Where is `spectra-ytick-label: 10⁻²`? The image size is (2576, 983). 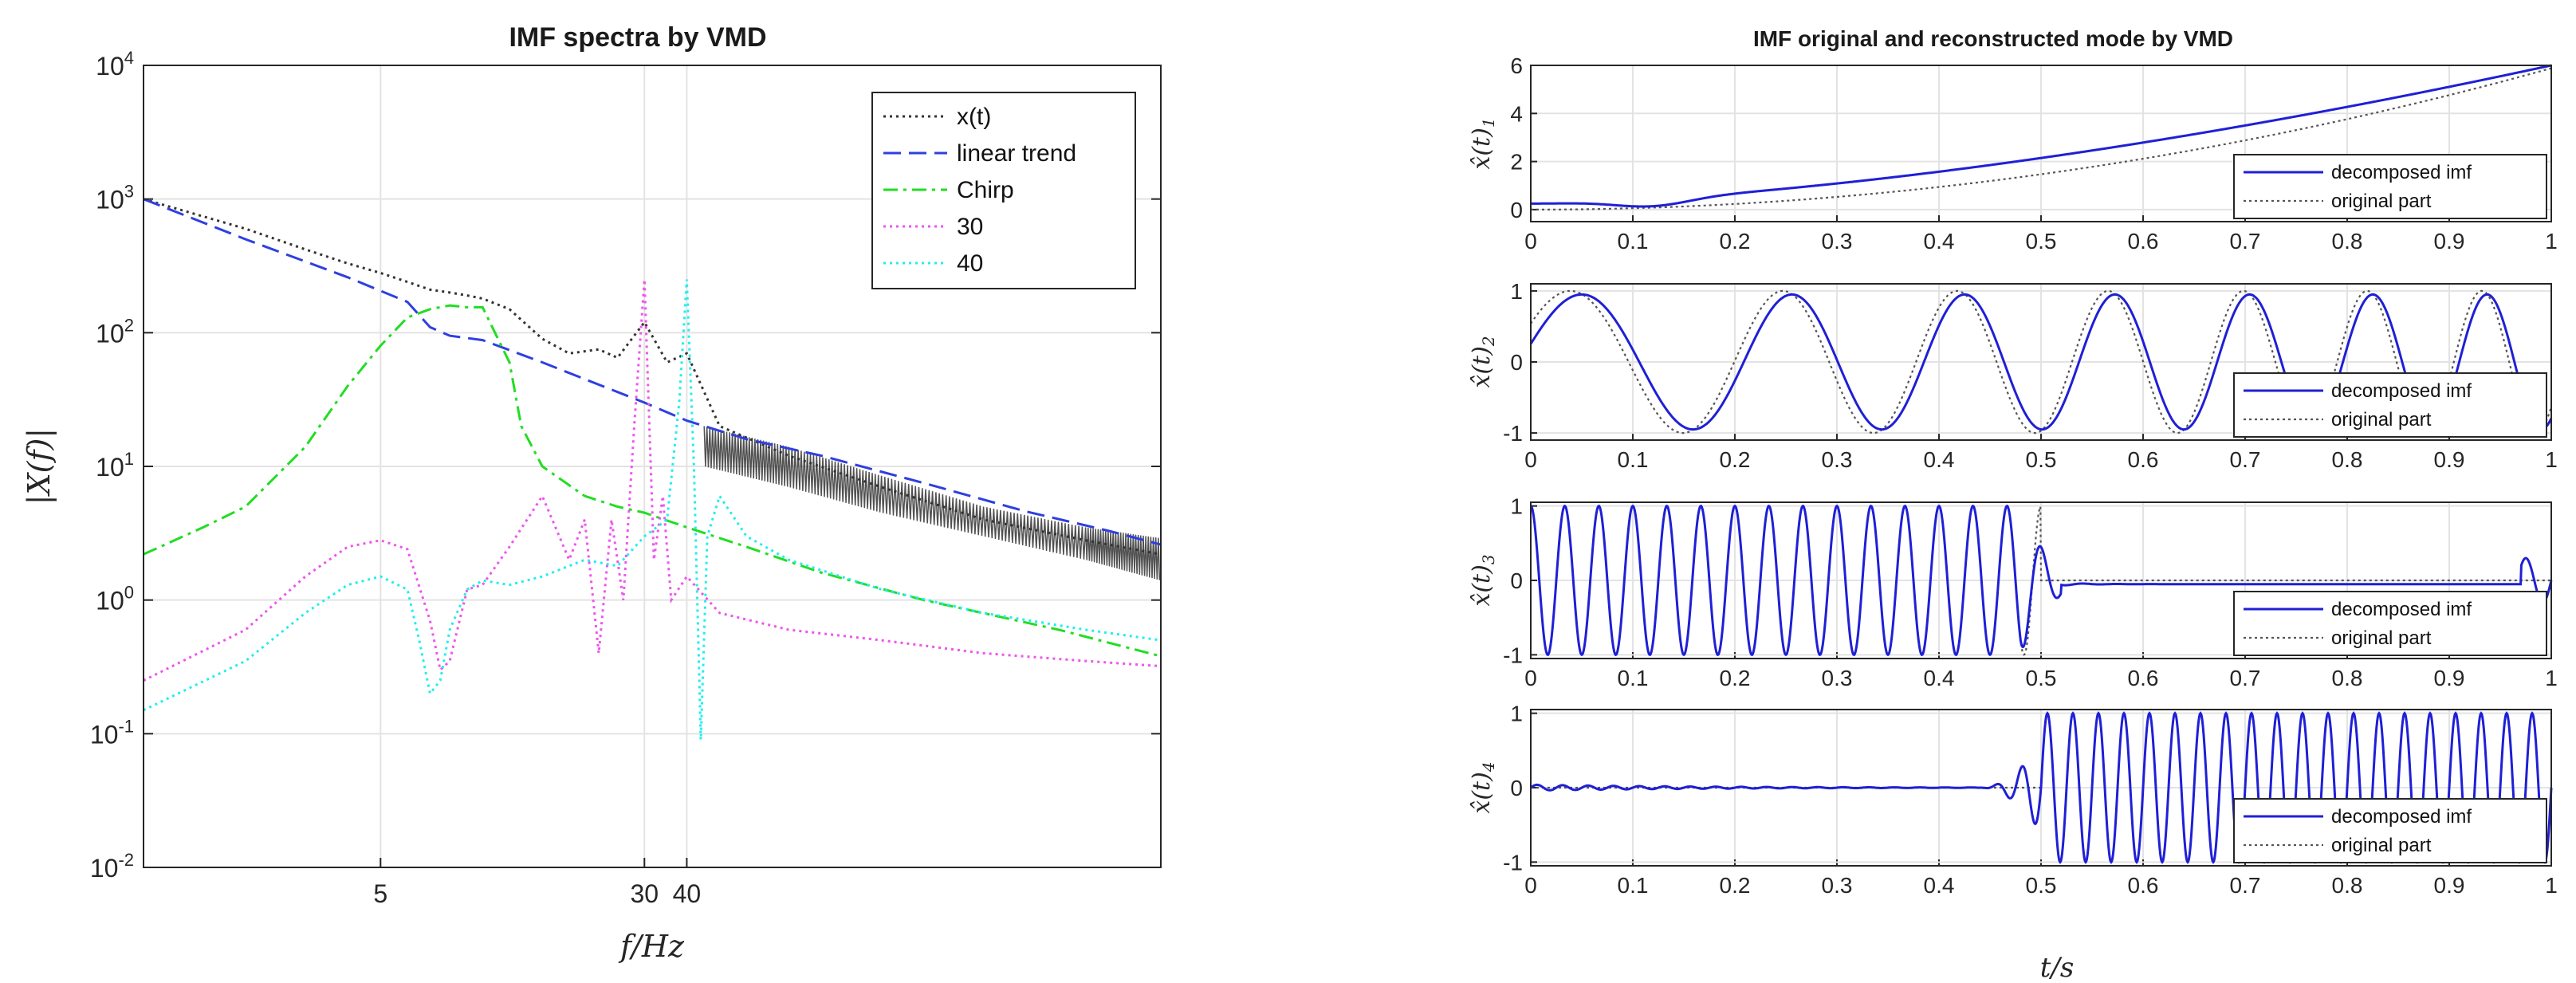 spectra-ytick-label: 10⁻² is located at coordinates (112, 866).